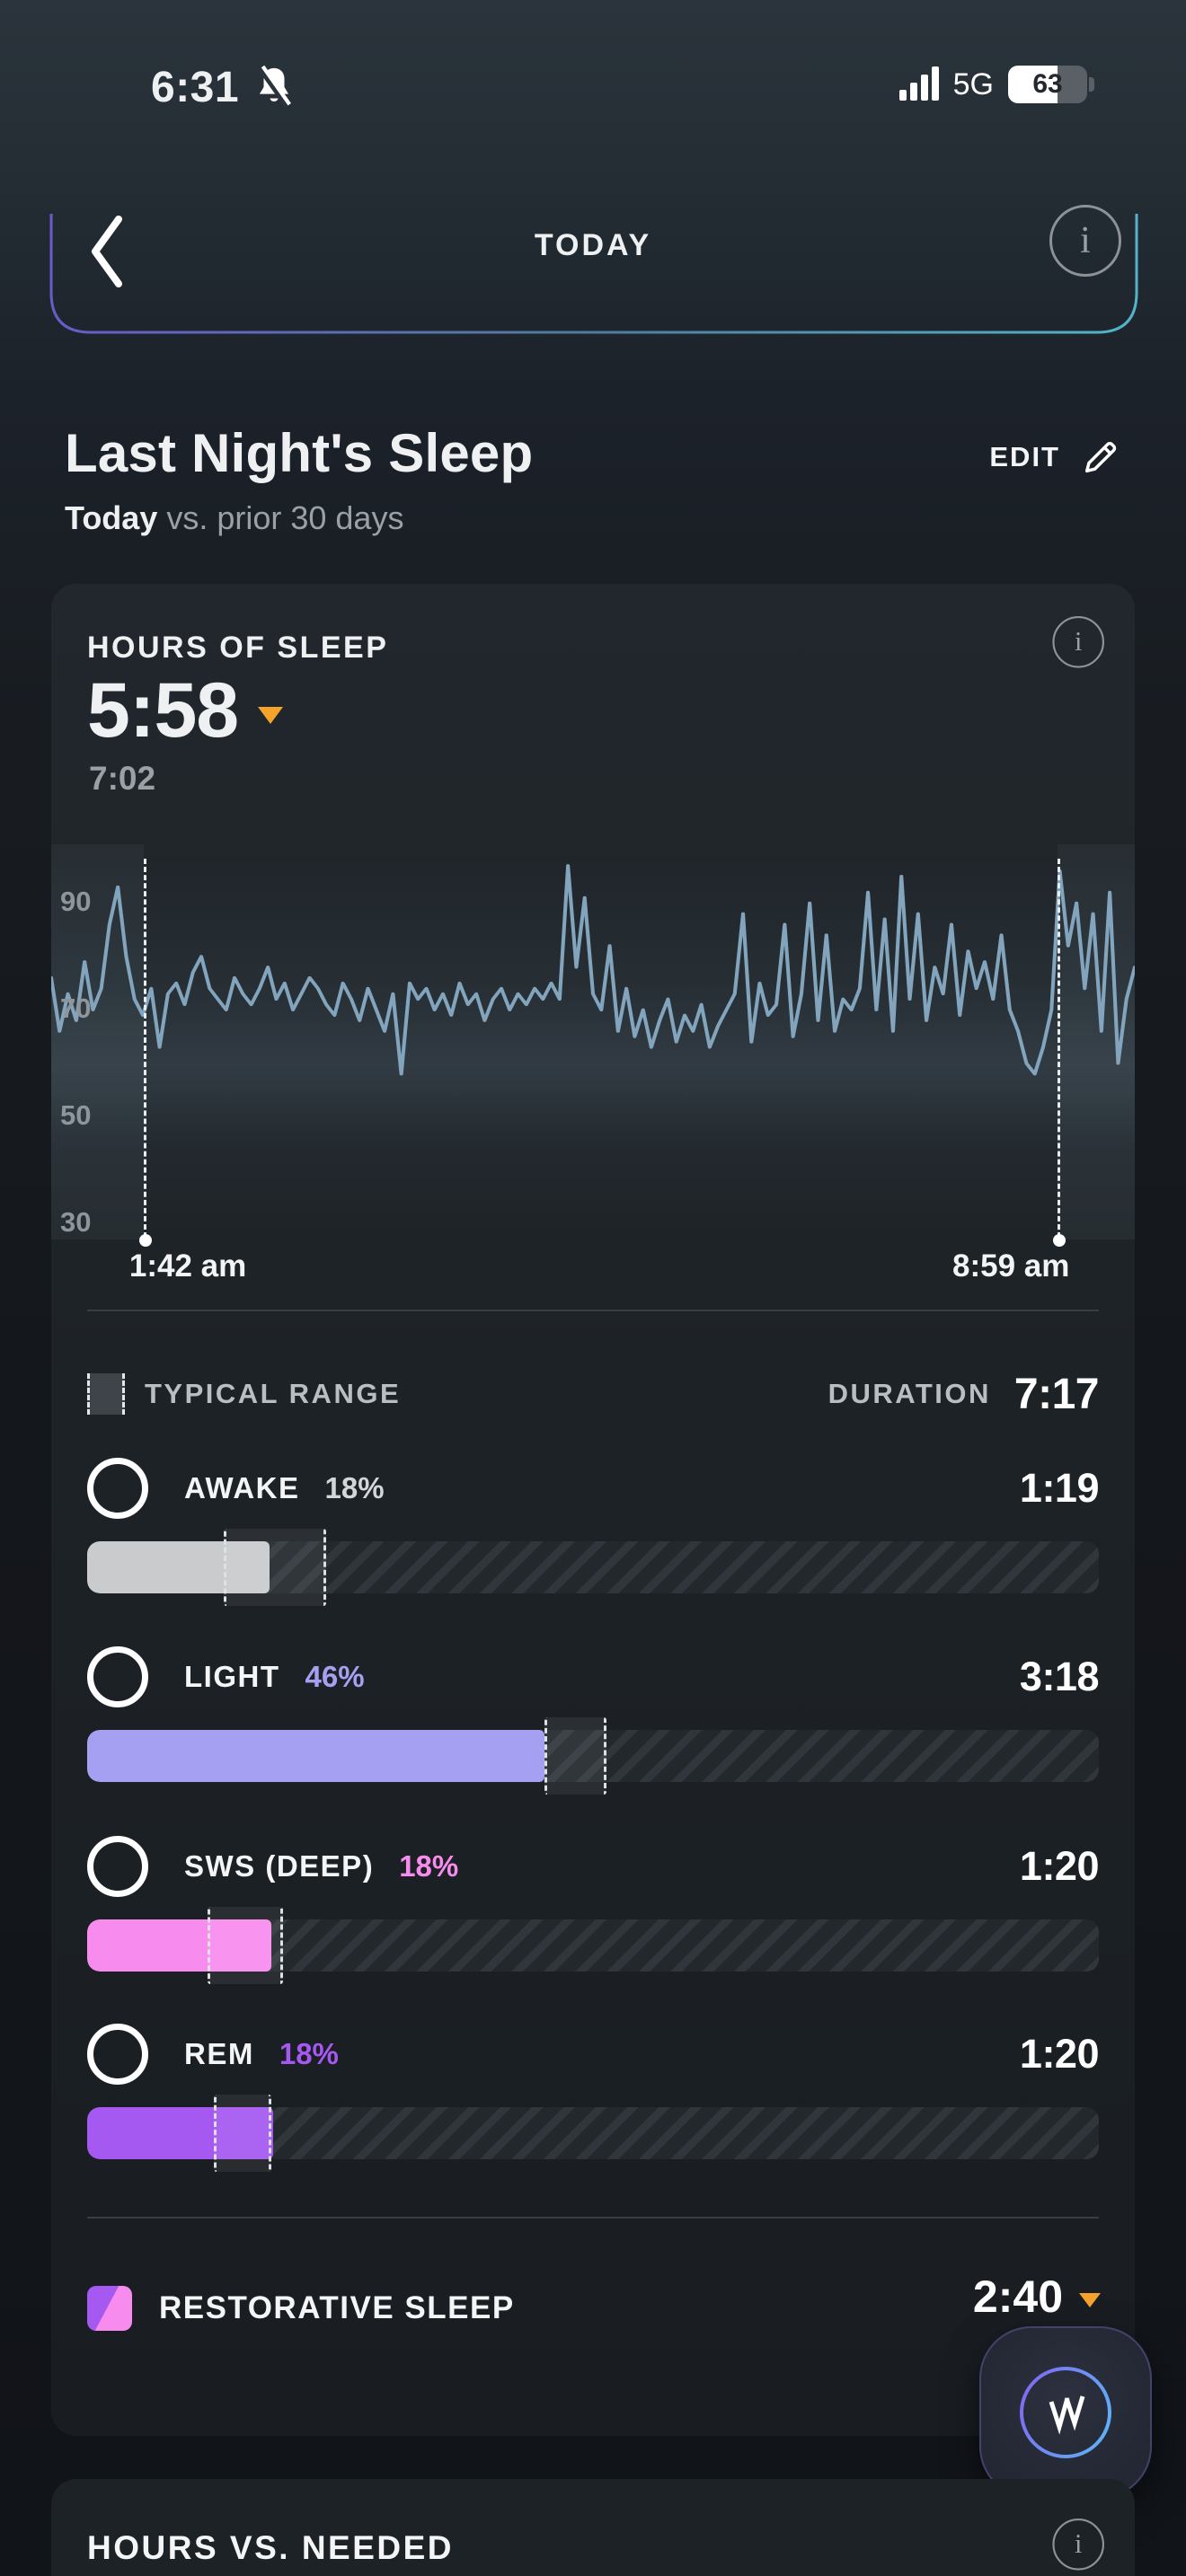 The image size is (1186, 2576). Describe the element at coordinates (1017, 2297) in the screenshot. I see `restorative-value-text: 2:40` at that location.